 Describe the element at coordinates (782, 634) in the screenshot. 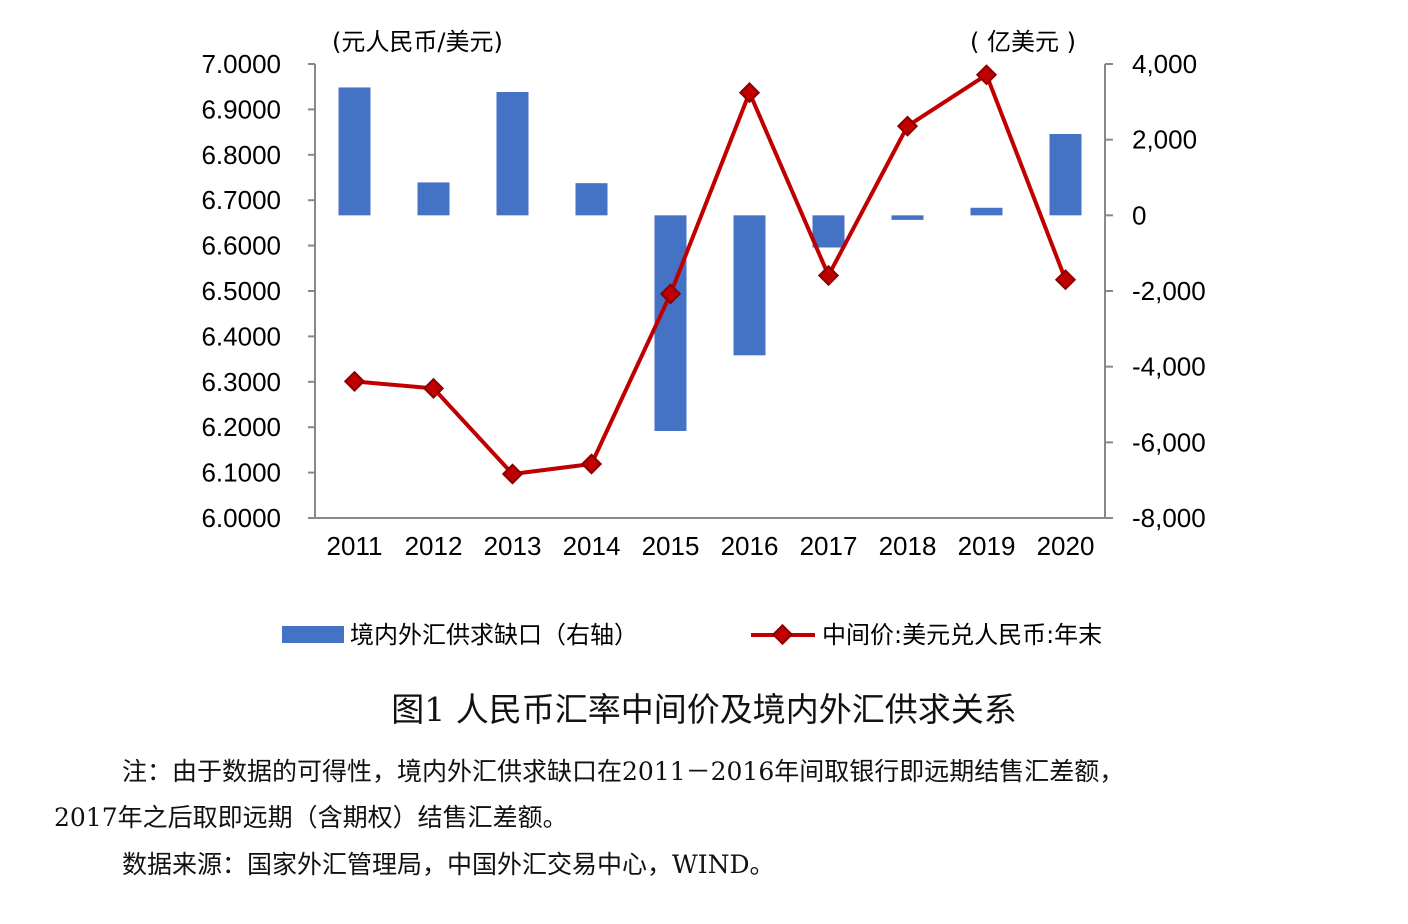

I see `legend-line-marker` at that location.